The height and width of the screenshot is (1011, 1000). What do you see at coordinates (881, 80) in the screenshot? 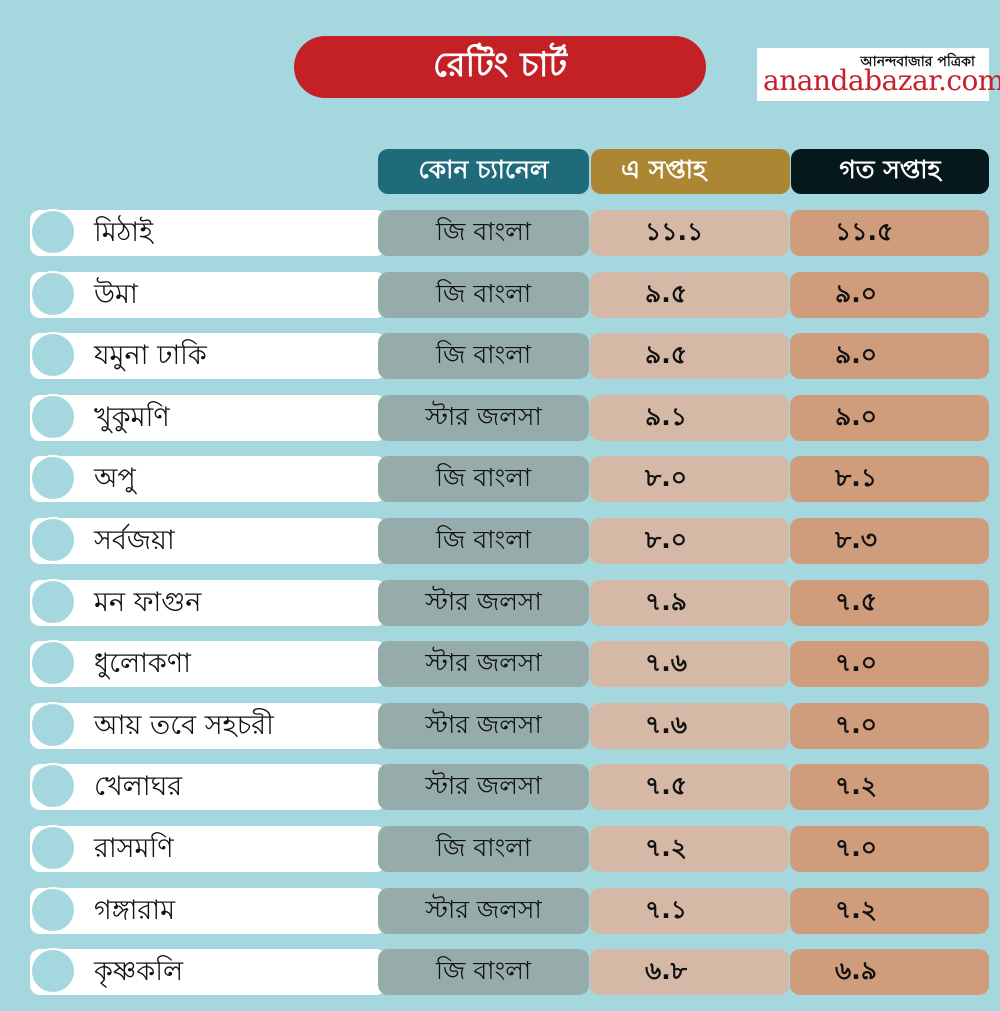
I see `logo-english-text: anandabazar.com` at bounding box center [881, 80].